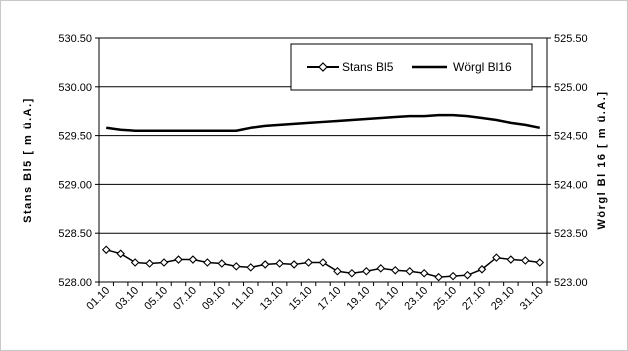 This screenshot has width=628, height=351. What do you see at coordinates (330, 299) in the screenshot?
I see `x-tick-label: 17.10` at bounding box center [330, 299].